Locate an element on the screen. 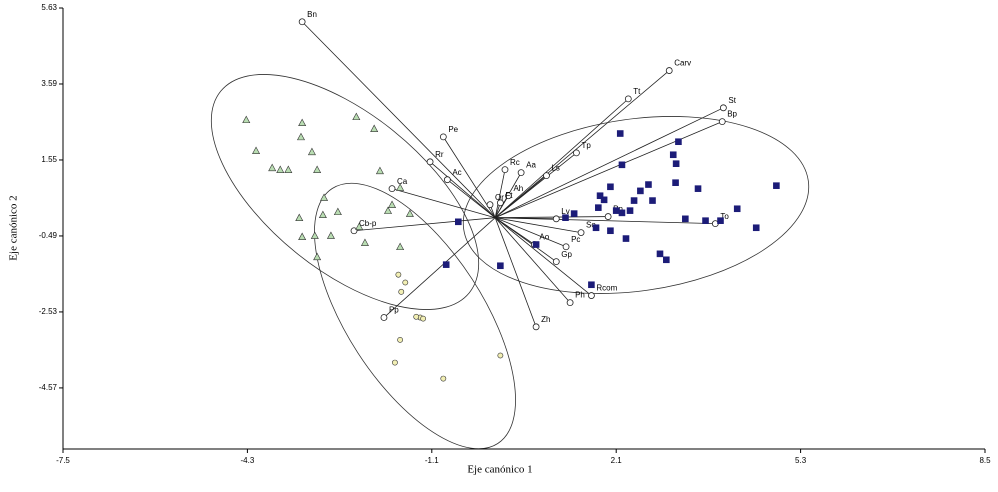  x-axis-label: Eje canónico 1 is located at coordinates (499, 470).